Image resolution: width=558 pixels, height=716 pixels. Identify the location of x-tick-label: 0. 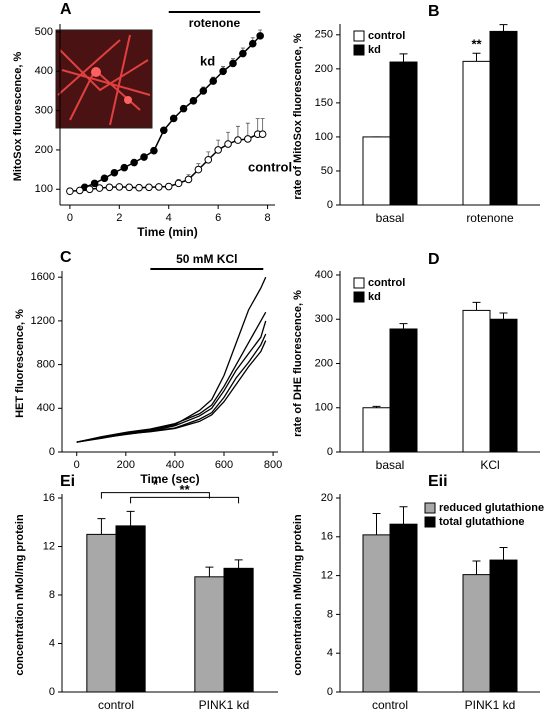
(70, 218).